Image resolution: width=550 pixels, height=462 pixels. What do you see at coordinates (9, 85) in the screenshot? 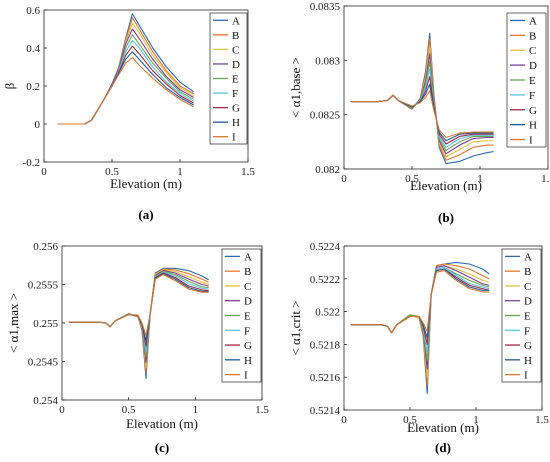
I see `y-axis-label: β` at bounding box center [9, 85].